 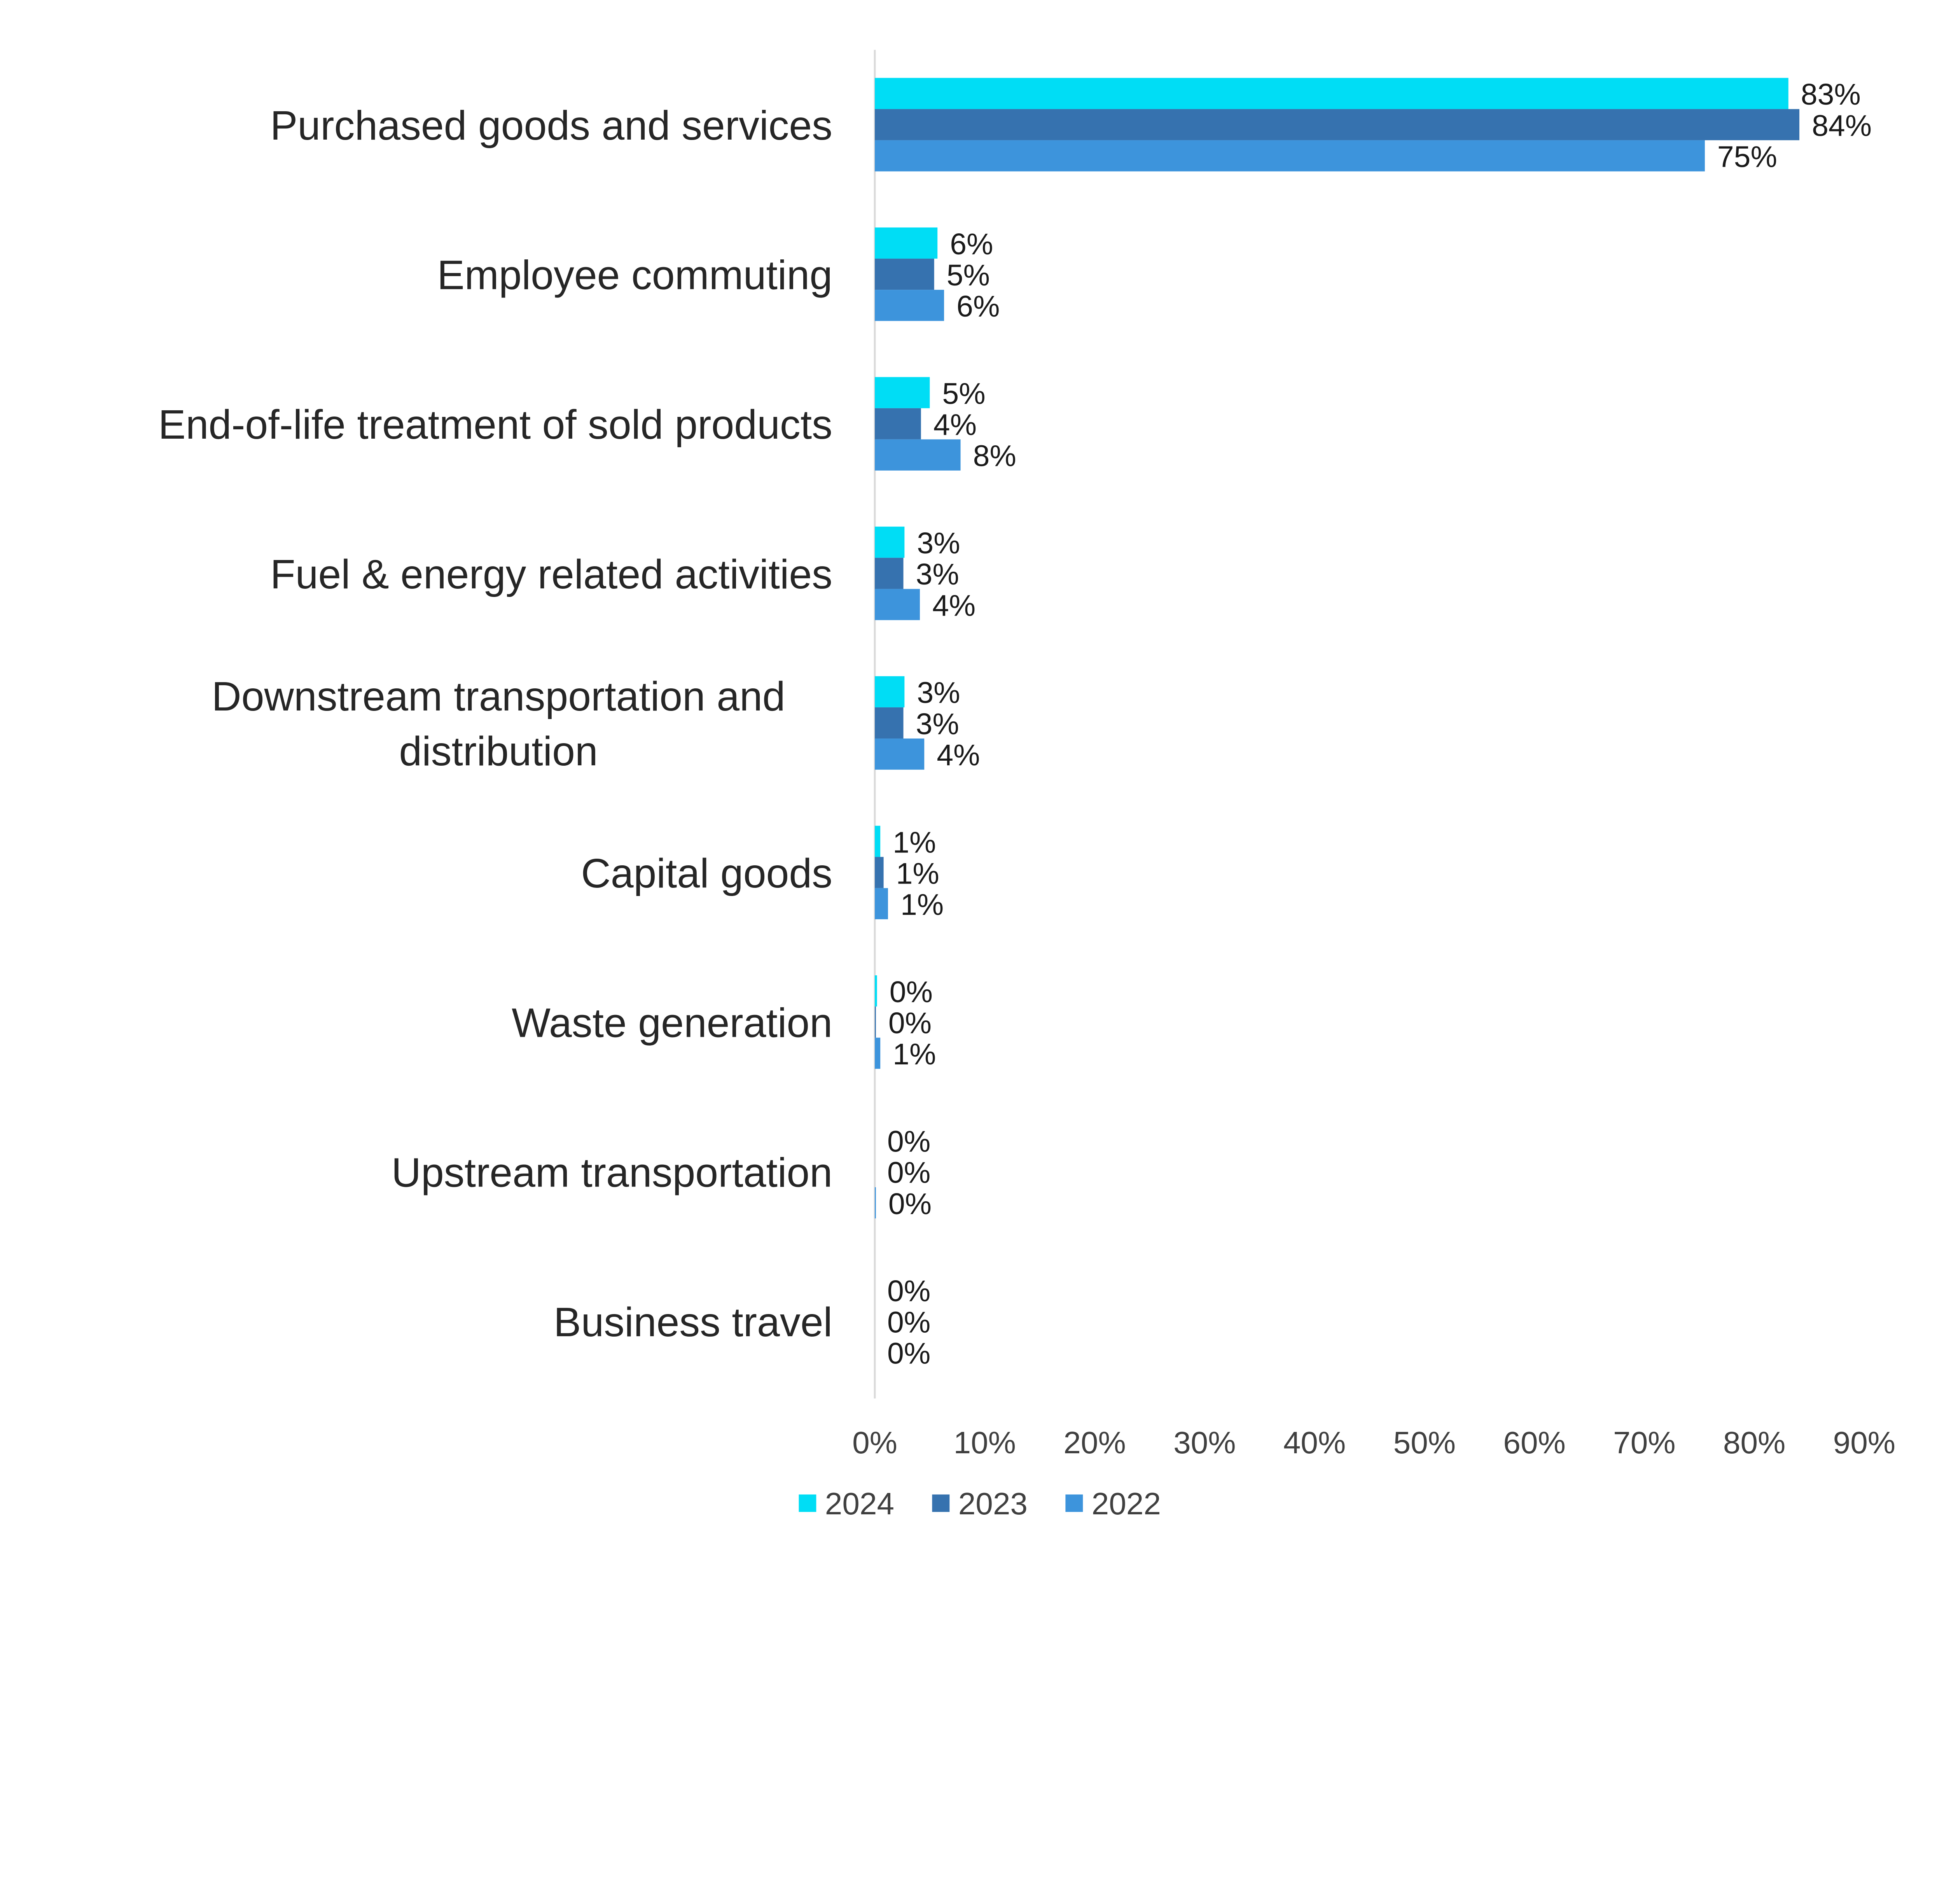 I want to click on legend: 2024 2023 2022, so click(x=980, y=1503).